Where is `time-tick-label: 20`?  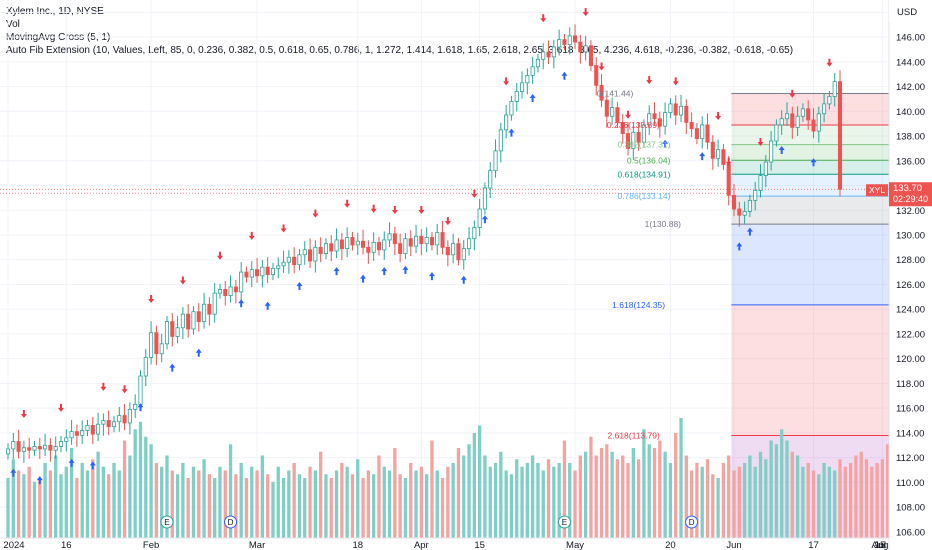 time-tick-label: 20 is located at coordinates (670, 545).